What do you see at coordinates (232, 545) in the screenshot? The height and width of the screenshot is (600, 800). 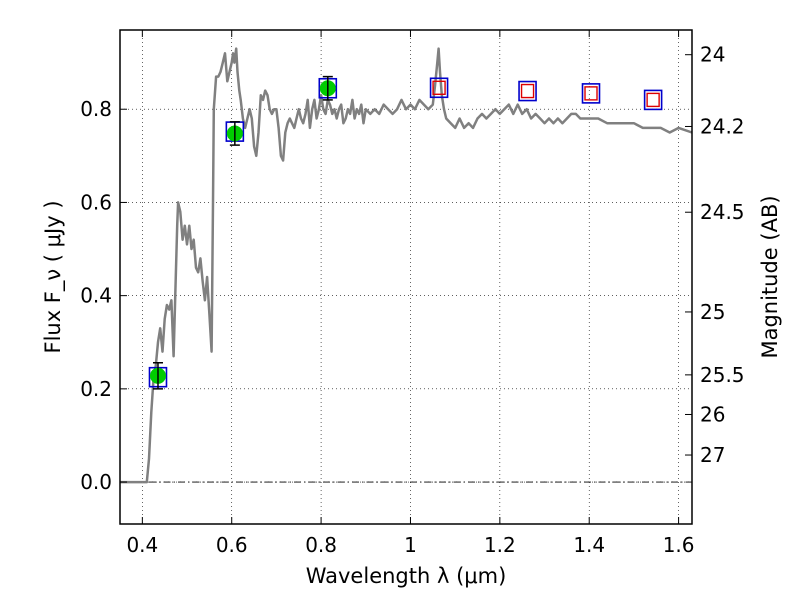 I see `x-tick-label: 0.6` at bounding box center [232, 545].